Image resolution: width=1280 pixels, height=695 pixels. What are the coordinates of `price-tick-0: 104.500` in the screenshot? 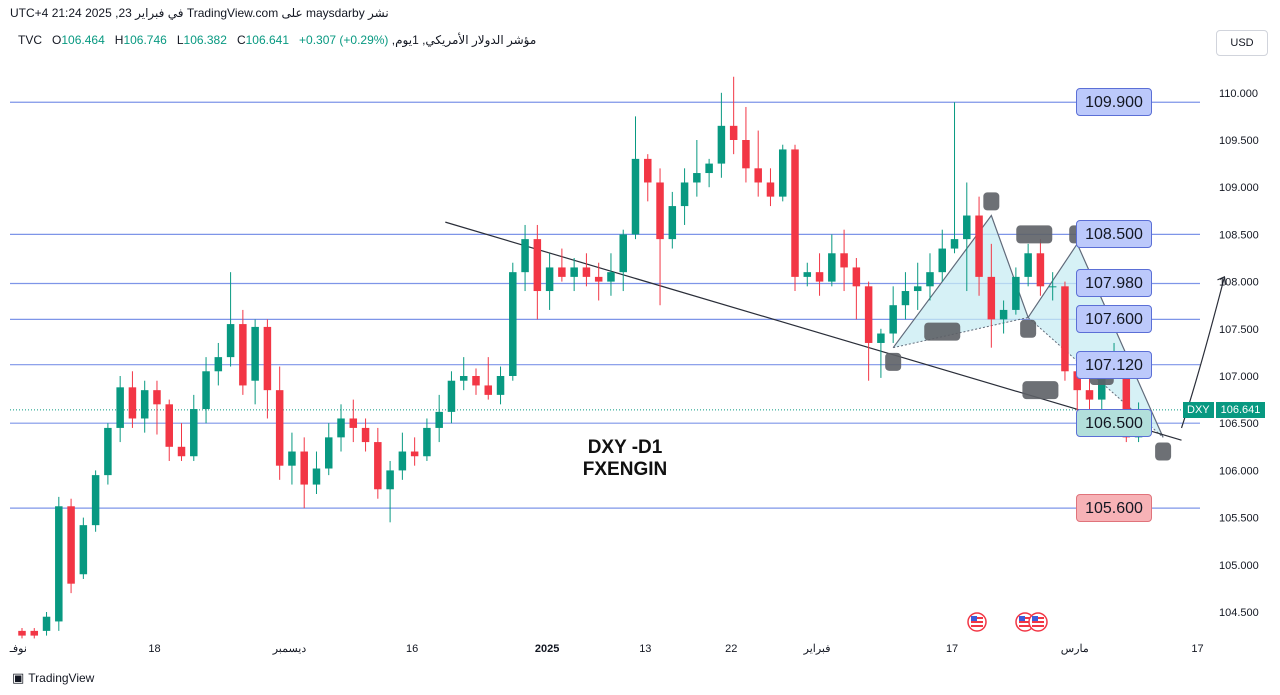 It's located at (1239, 613).